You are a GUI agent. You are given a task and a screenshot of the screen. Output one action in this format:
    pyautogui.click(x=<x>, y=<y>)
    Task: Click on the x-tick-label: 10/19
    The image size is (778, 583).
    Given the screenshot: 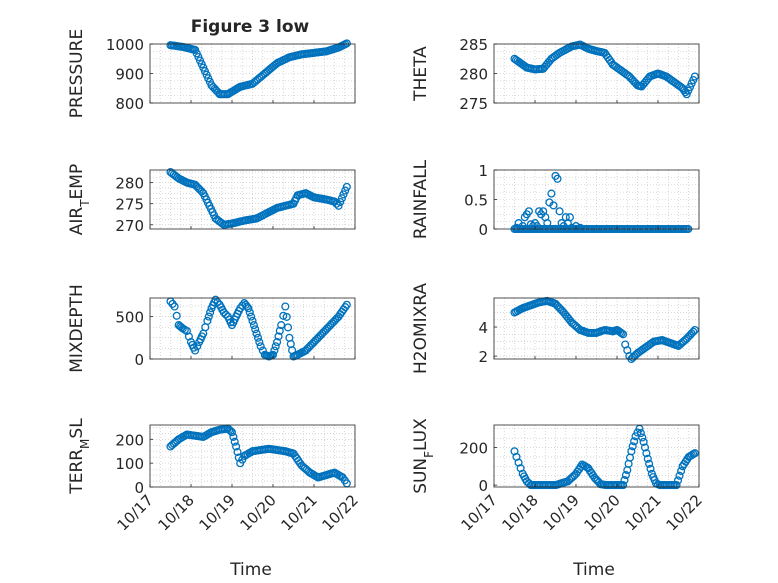 What is the action you would take?
    pyautogui.click(x=561, y=512)
    